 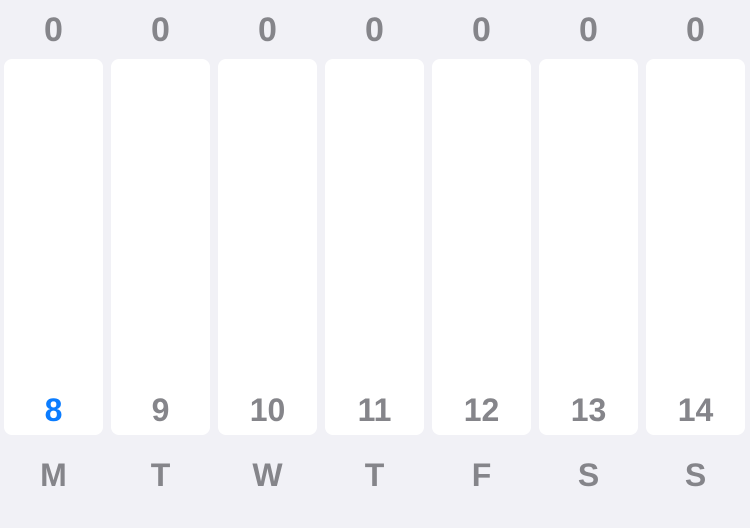 What do you see at coordinates (481, 475) in the screenshot?
I see `weekday-label: F` at bounding box center [481, 475].